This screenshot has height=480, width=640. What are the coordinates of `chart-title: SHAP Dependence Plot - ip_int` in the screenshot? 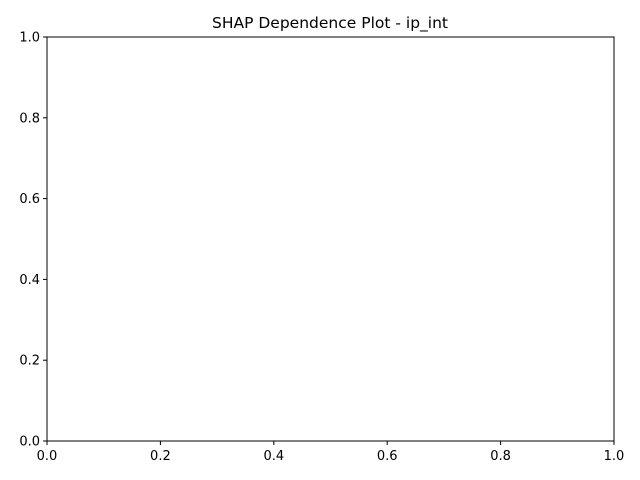 It's located at (330, 23).